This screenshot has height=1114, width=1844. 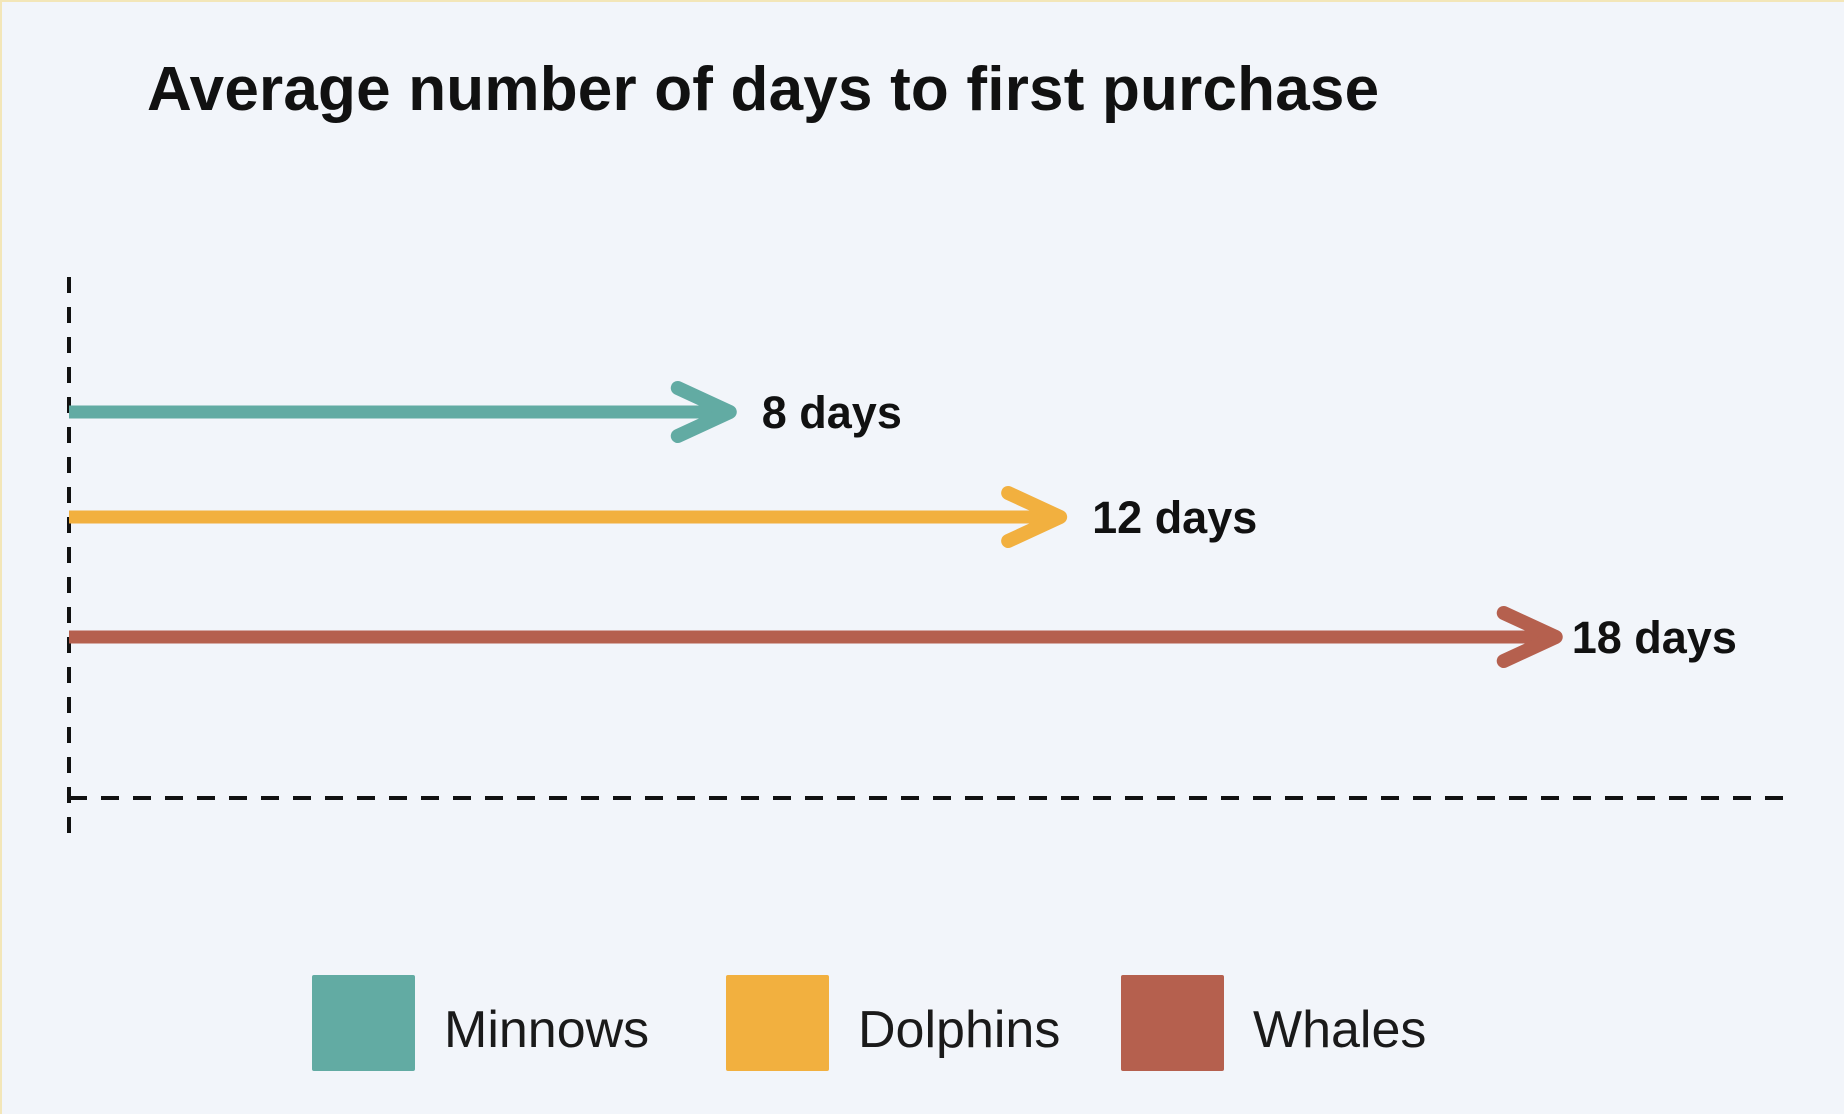 I want to click on chart-title: Average number of days to first purchase, so click(x=763, y=89).